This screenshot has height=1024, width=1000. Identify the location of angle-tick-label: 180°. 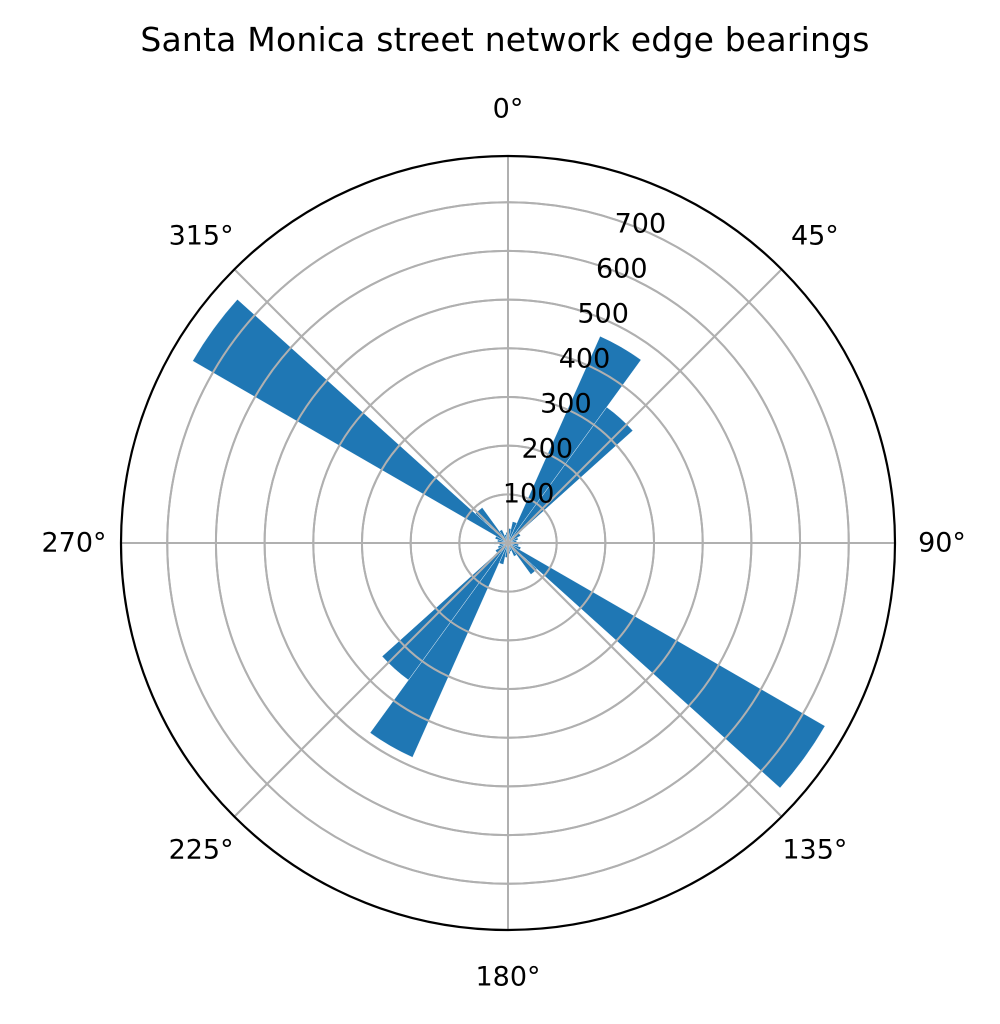
(507, 977).